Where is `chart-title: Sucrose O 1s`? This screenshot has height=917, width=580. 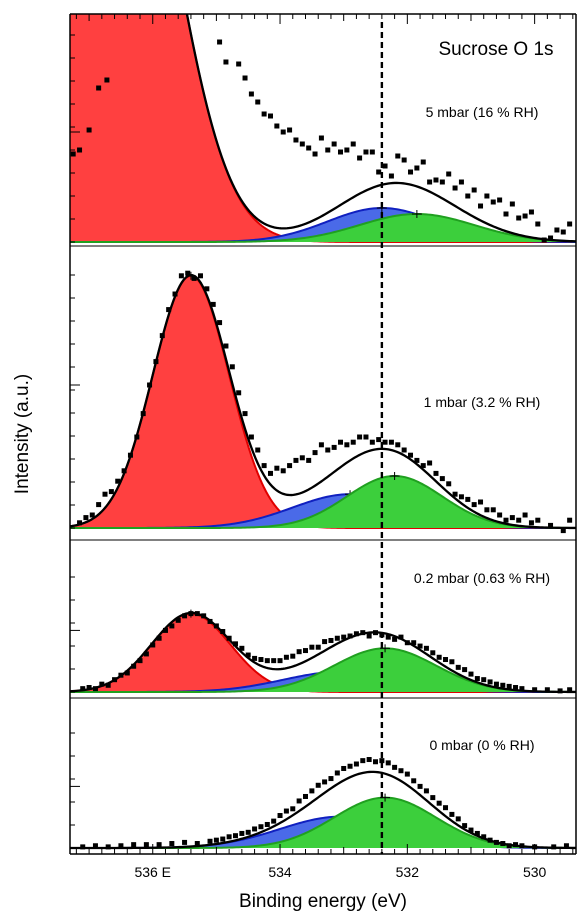
chart-title: Sucrose O 1s is located at coordinates (495, 49).